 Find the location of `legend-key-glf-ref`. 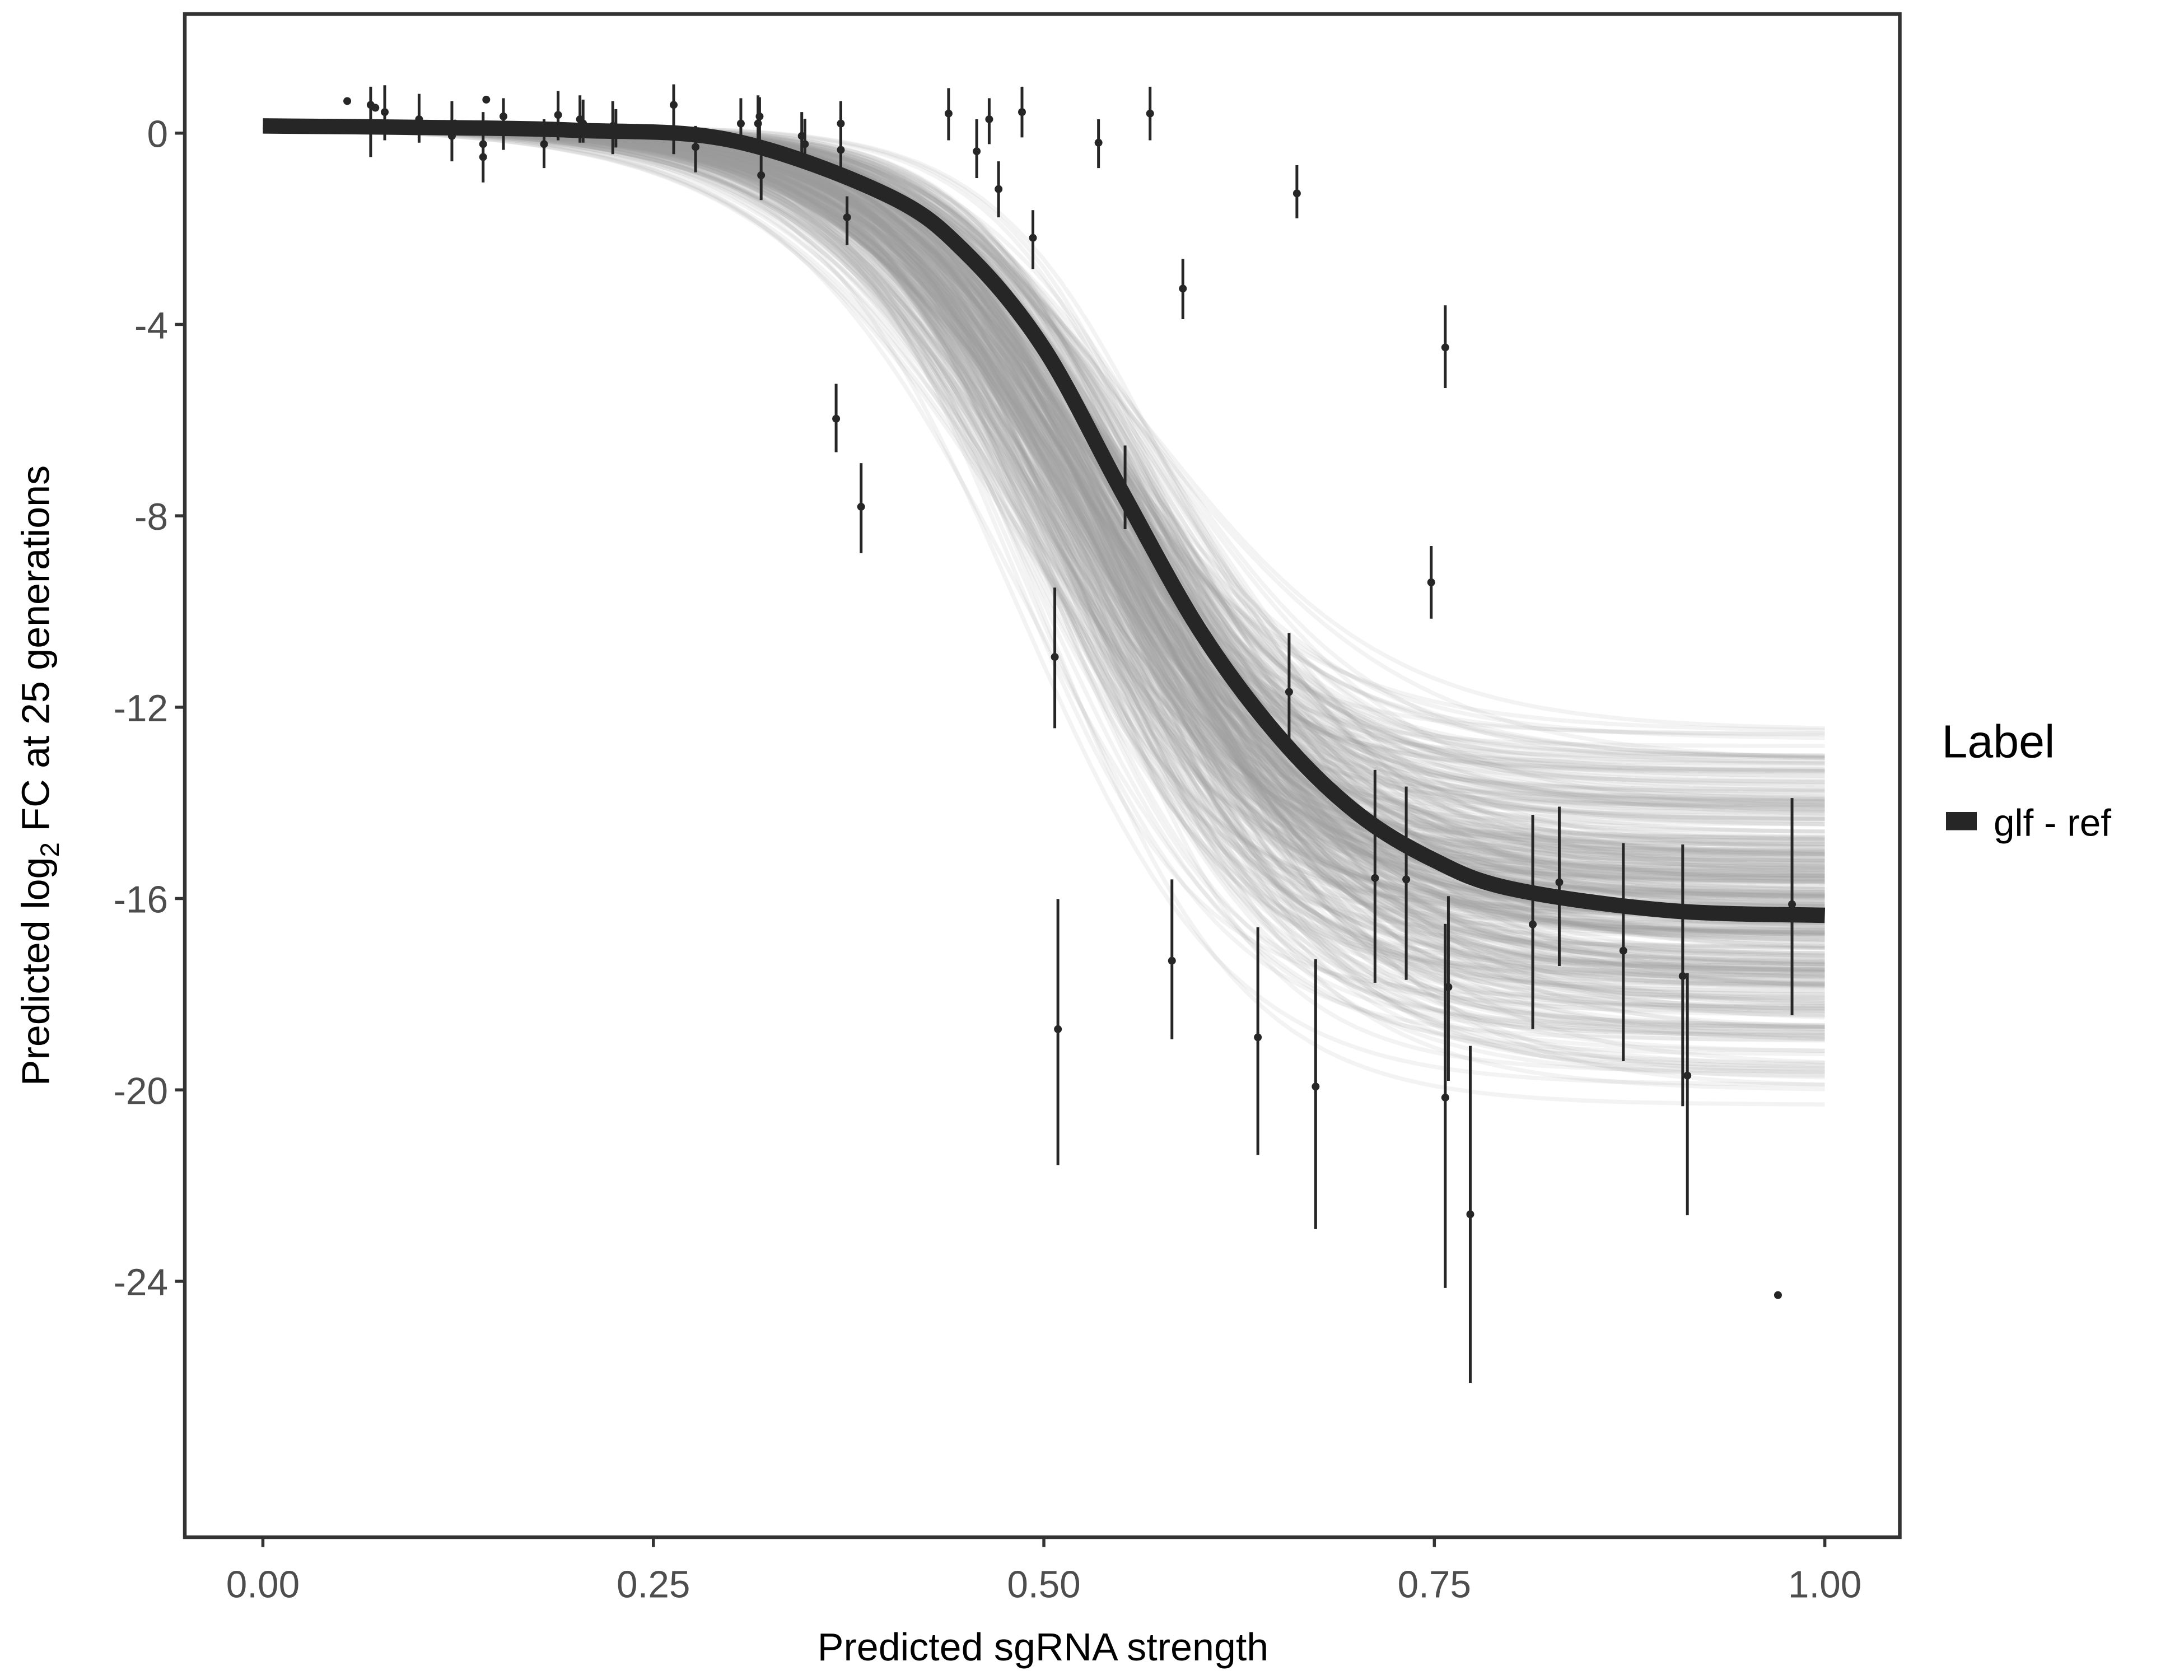

legend-key-glf-ref is located at coordinates (1962, 821).